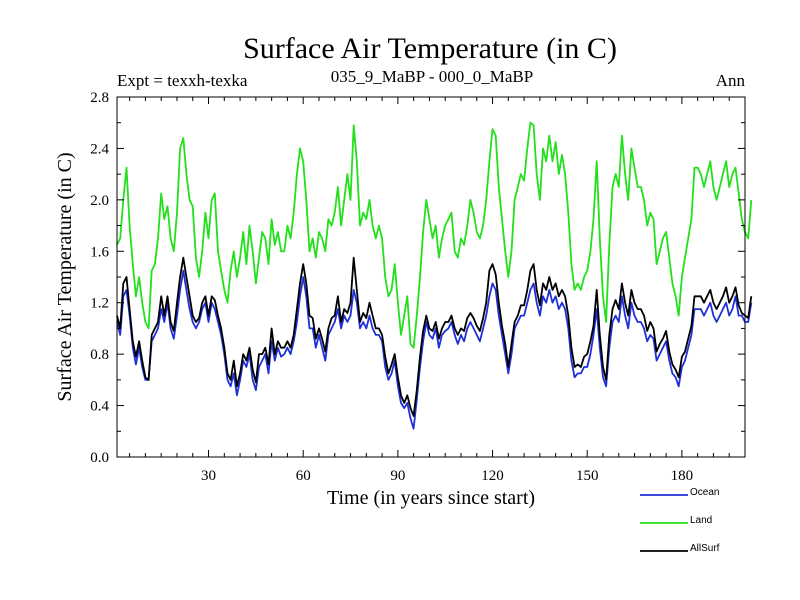 Image resolution: width=800 pixels, height=600 pixels. Describe the element at coordinates (182, 80) in the screenshot. I see `experiment-label: Expt = texxh-texka` at that location.